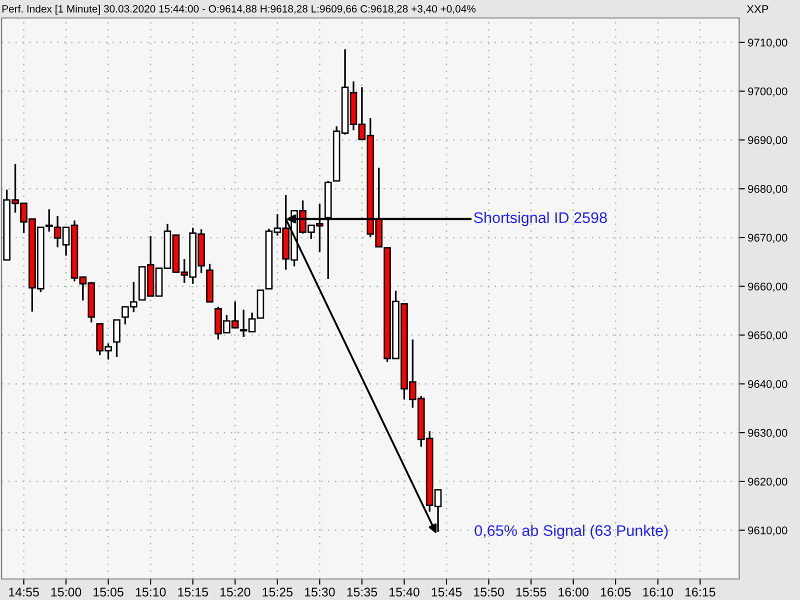  What do you see at coordinates (573, 592) in the screenshot?
I see `x-tick-label: 16:00` at bounding box center [573, 592].